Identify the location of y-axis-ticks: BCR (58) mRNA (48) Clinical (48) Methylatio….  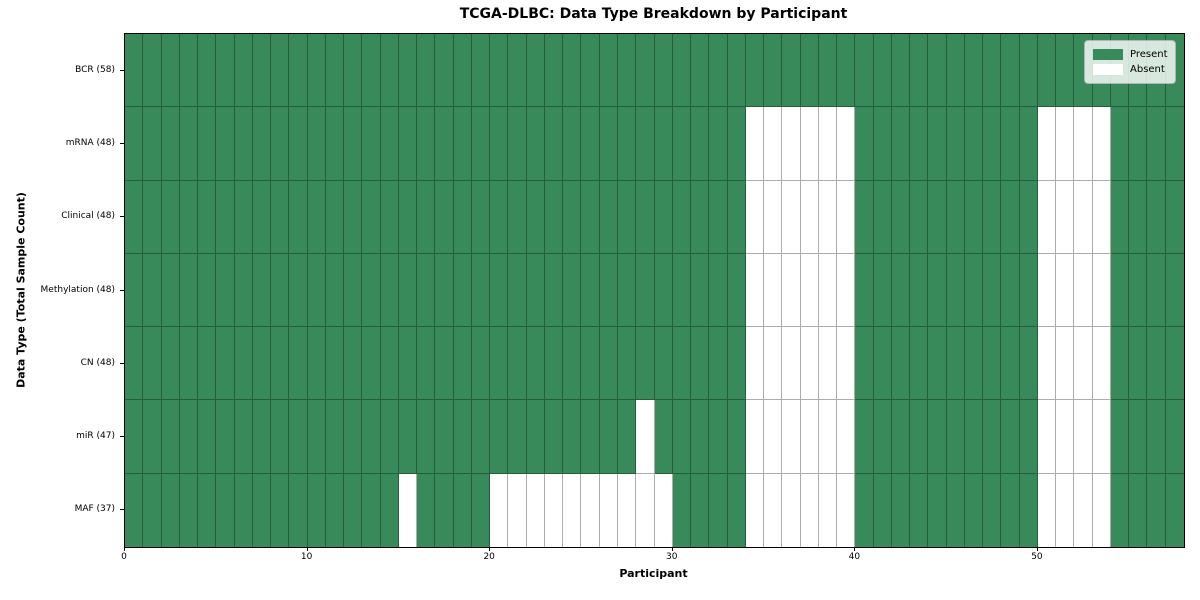
(62, 289).